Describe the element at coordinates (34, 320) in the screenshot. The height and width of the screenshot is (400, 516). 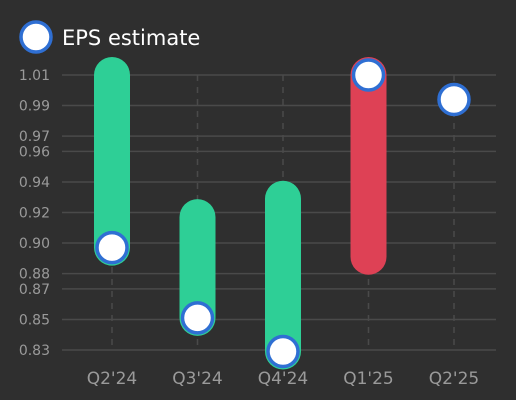
I see `y-tick-label: 0.85` at that location.